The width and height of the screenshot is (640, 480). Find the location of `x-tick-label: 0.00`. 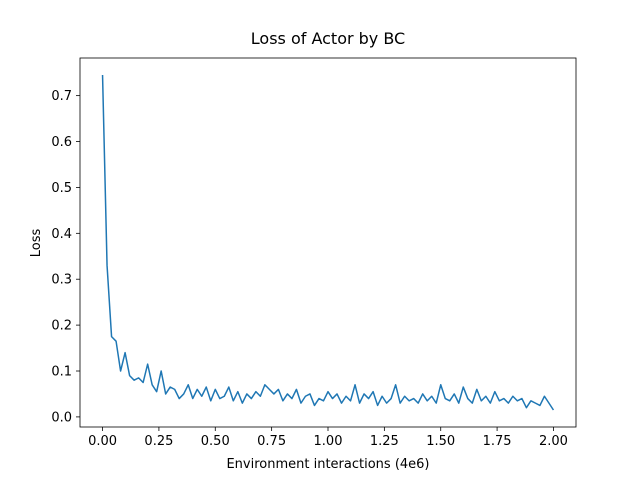

x-tick-label: 0.00 is located at coordinates (102, 441).